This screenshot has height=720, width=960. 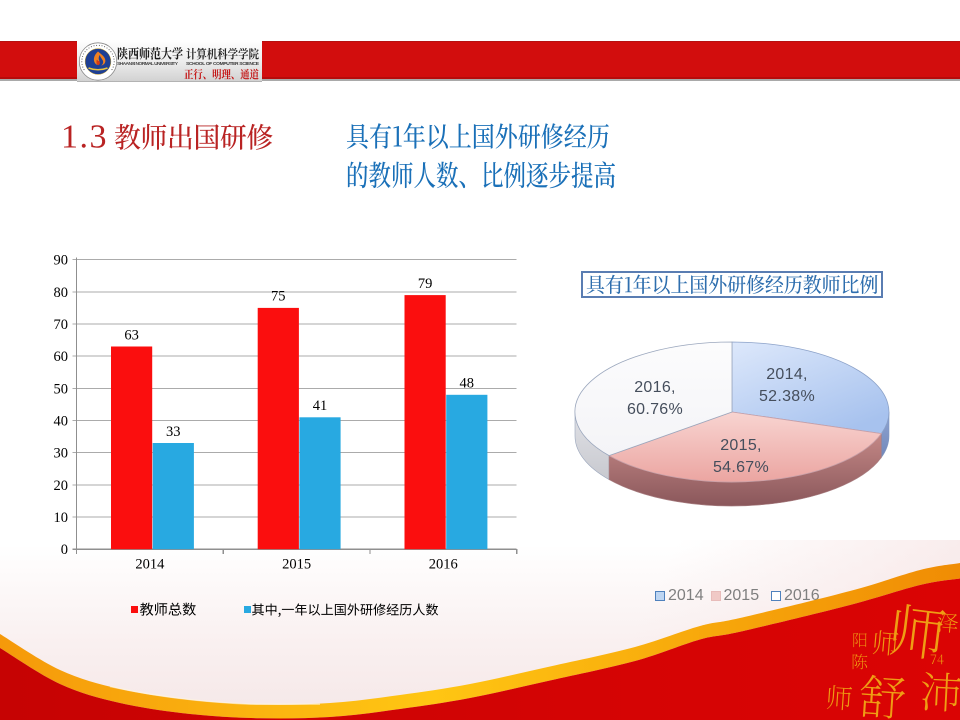 I want to click on svg-text: 30, so click(x=61, y=454).